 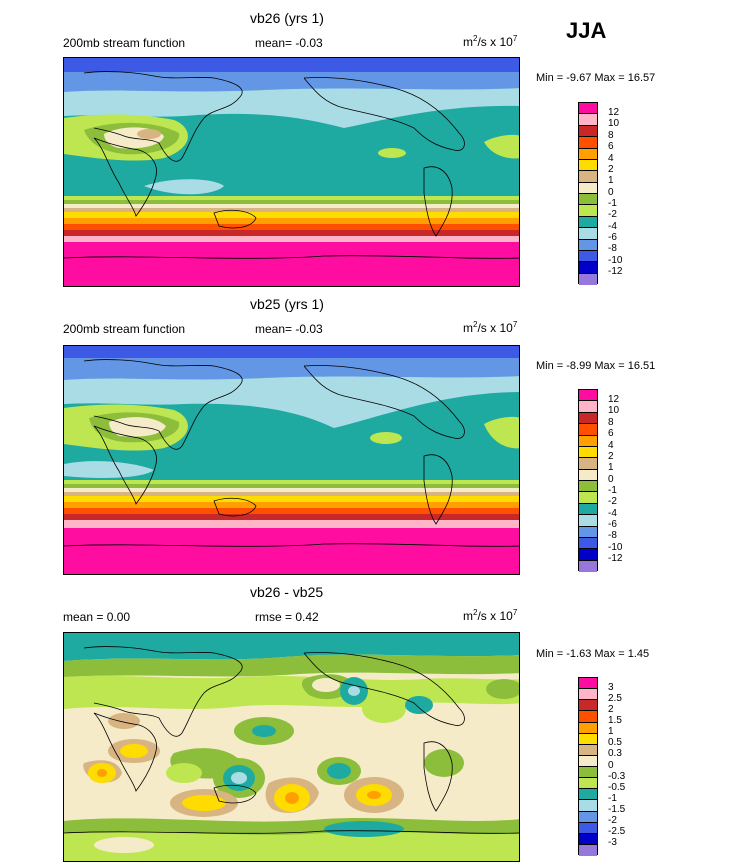 What do you see at coordinates (287, 304) in the screenshot?
I see `panel2-title: vb25 (yrs 1)` at bounding box center [287, 304].